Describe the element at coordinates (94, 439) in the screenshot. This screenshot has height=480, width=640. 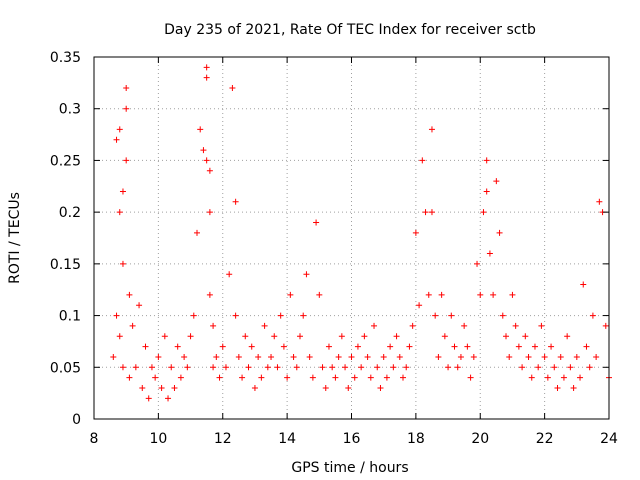
I see `x-tick-label: 8` at that location.